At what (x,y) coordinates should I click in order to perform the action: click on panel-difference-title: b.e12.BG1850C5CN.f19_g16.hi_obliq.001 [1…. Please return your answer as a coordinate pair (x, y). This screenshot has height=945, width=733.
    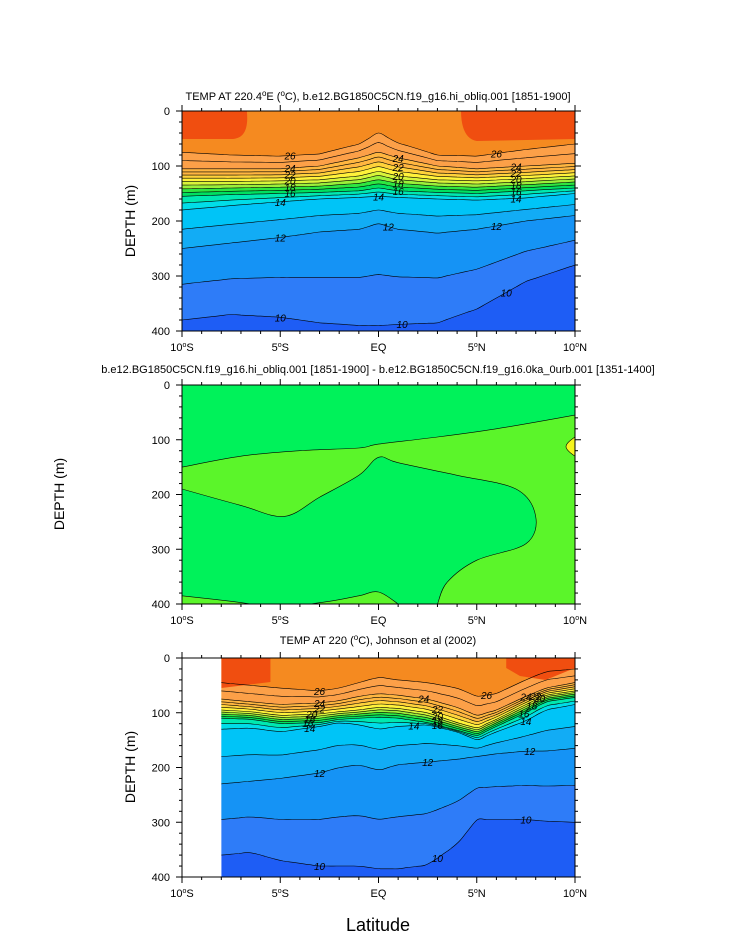
    Looking at the image, I should click on (377, 370).